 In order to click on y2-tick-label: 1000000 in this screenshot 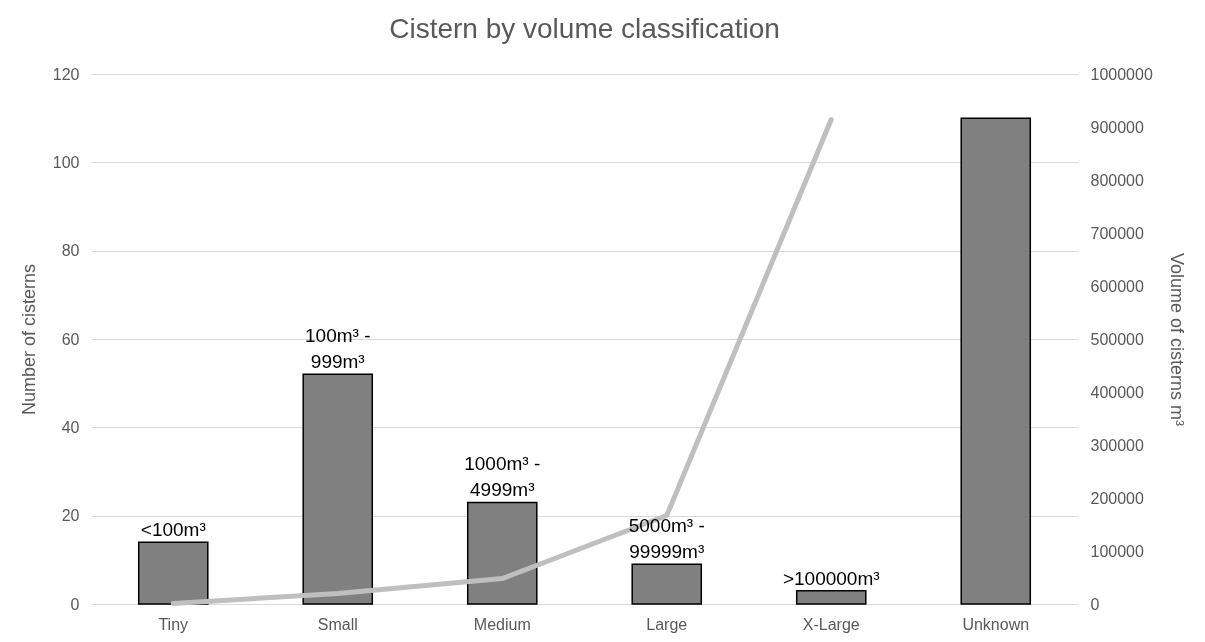, I will do `click(1121, 74)`.